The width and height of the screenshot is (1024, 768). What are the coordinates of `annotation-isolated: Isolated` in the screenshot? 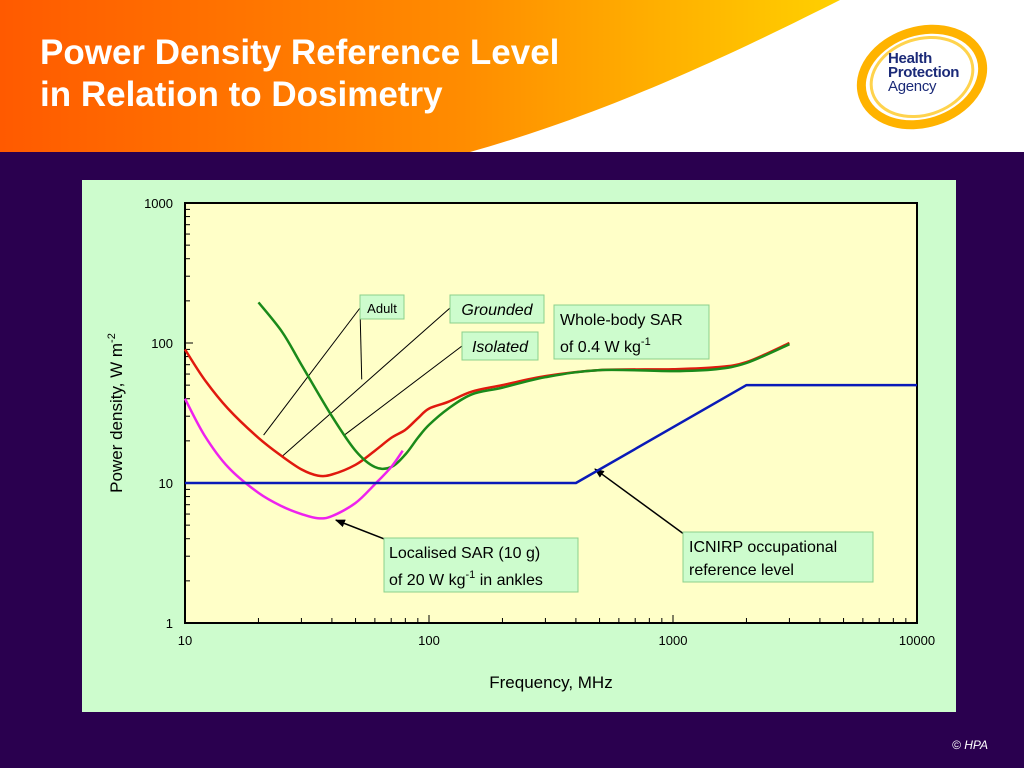 It's located at (500, 346).